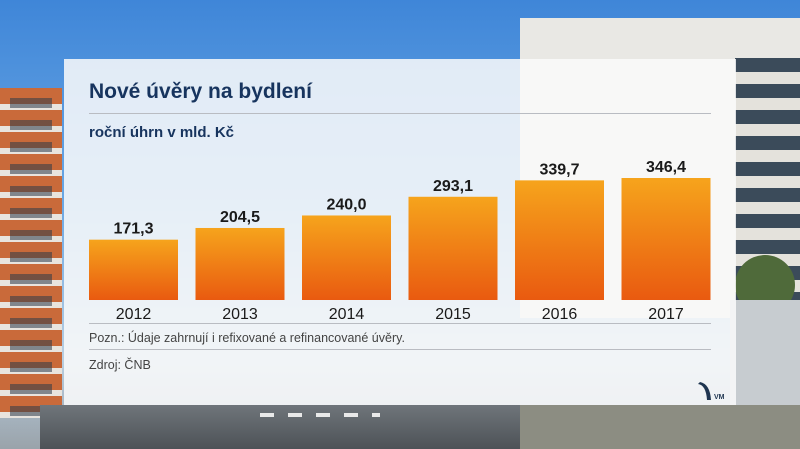  What do you see at coordinates (560, 314) in the screenshot?
I see `x-tick-2016: 2016` at bounding box center [560, 314].